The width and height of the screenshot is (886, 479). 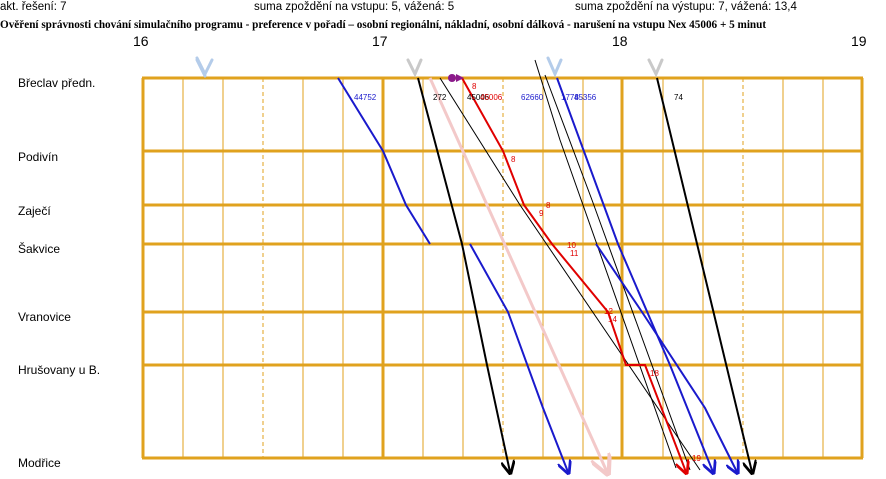 What do you see at coordinates (859, 41) in the screenshot?
I see `hour-label-19: 19` at bounding box center [859, 41].